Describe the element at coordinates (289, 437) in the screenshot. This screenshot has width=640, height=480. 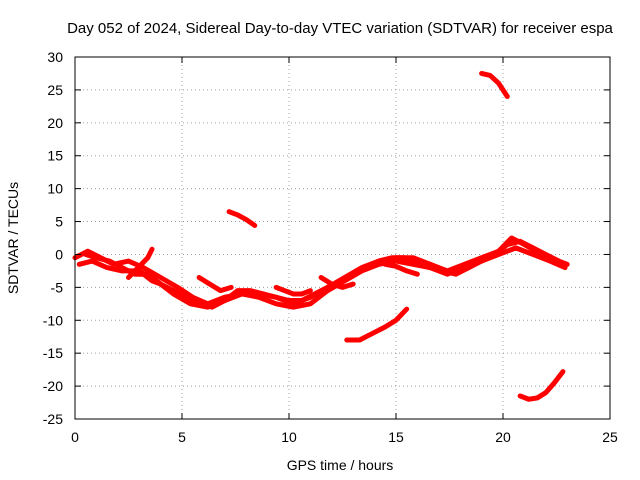
I see `x-tick-label: 10` at that location.